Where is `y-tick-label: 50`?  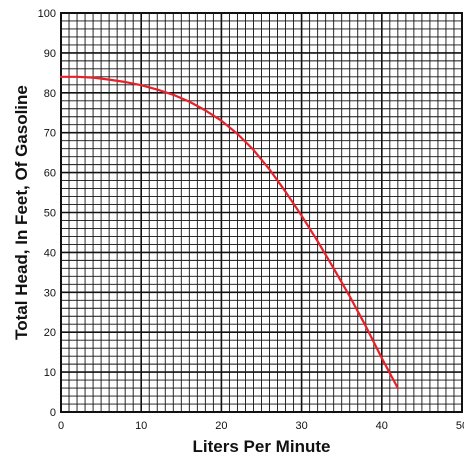
y-tick-label: 50 is located at coordinates (50, 214).